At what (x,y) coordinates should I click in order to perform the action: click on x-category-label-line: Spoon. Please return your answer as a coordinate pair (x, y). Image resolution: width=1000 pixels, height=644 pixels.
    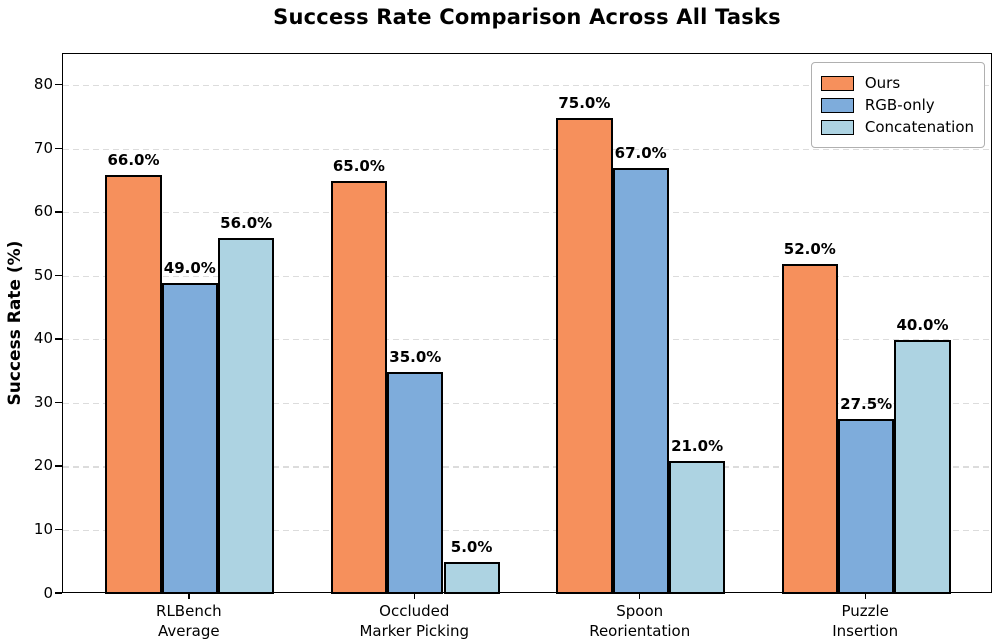
    Looking at the image, I should click on (640, 611).